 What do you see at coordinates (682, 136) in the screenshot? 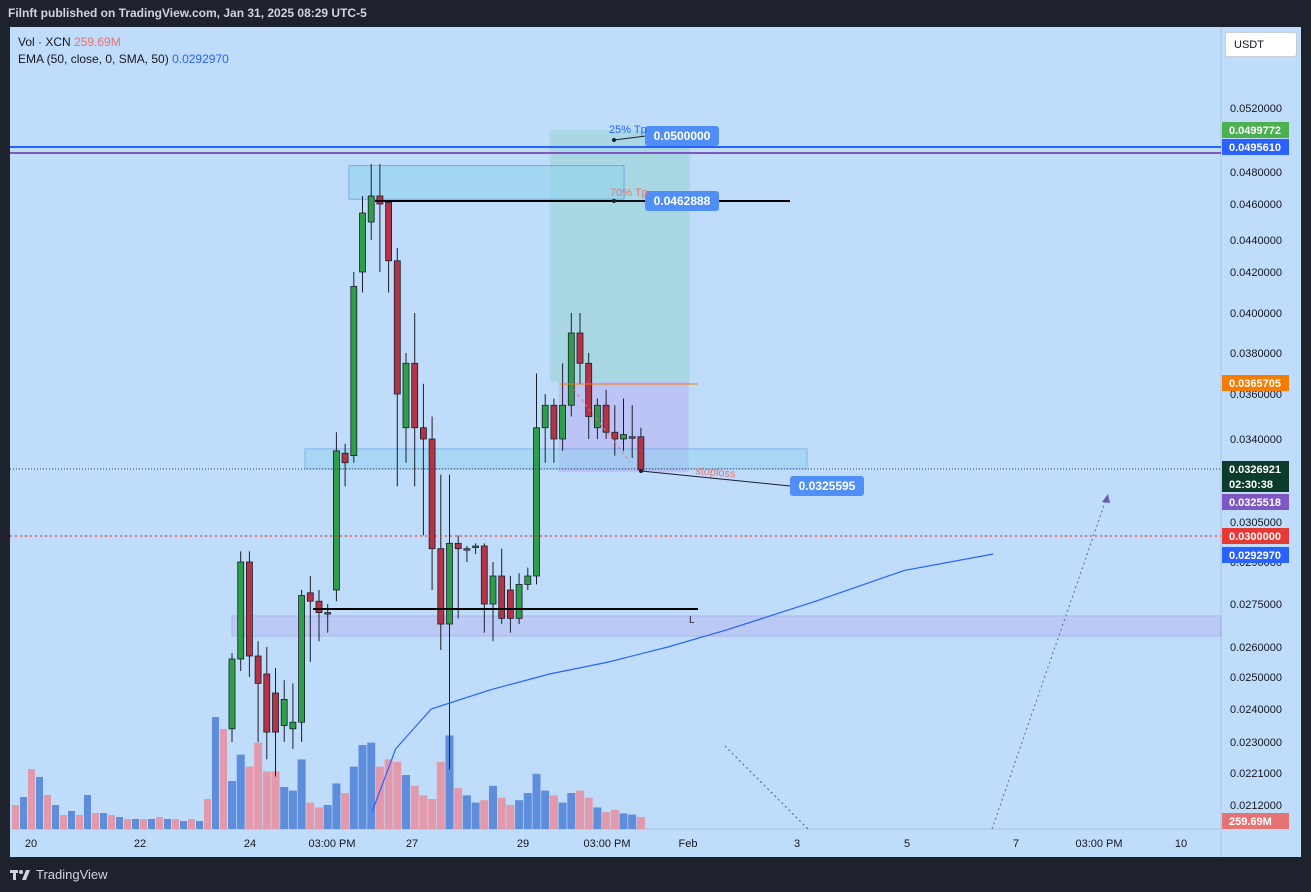
I see `tp1-price-label: 0.0500000` at bounding box center [682, 136].